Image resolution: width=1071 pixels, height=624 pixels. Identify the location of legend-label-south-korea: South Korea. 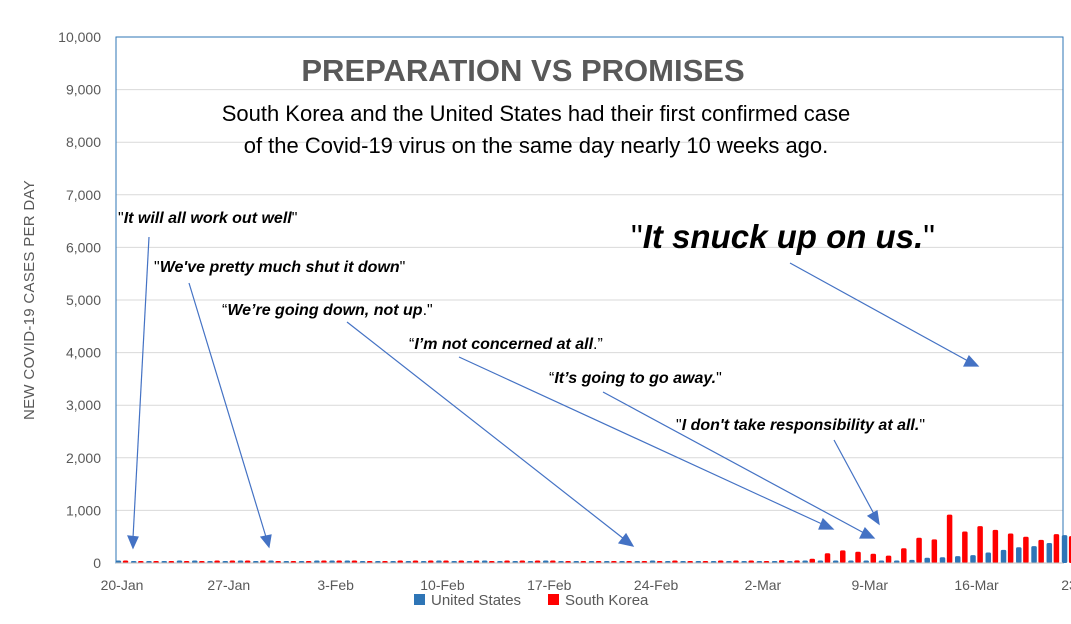
(607, 600).